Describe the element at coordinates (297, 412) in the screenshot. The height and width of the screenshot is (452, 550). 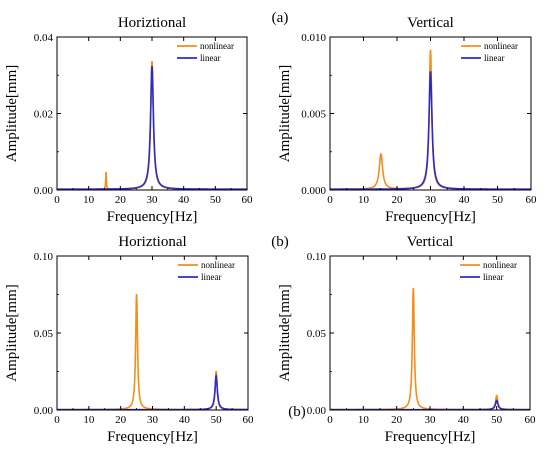
I see `row-b-label-2: (b)` at that location.